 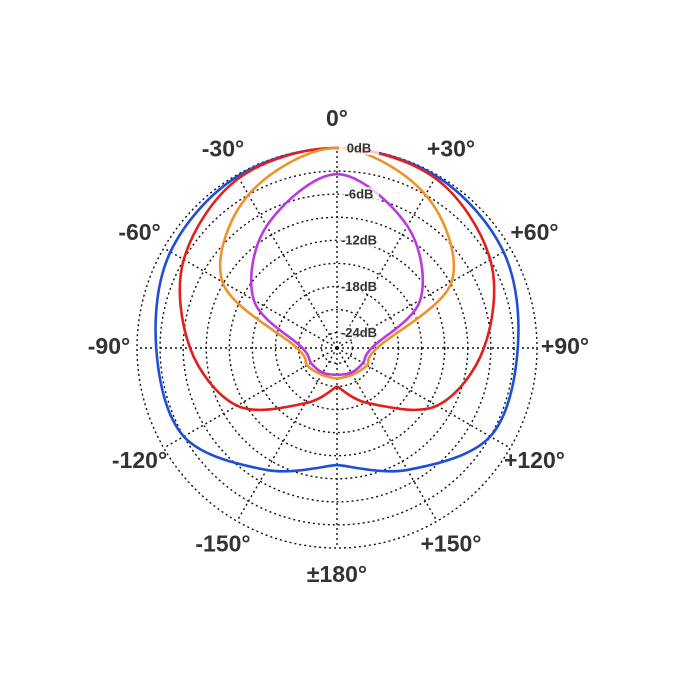 What do you see at coordinates (109, 346) in the screenshot?
I see `angle-label: -90°` at bounding box center [109, 346].